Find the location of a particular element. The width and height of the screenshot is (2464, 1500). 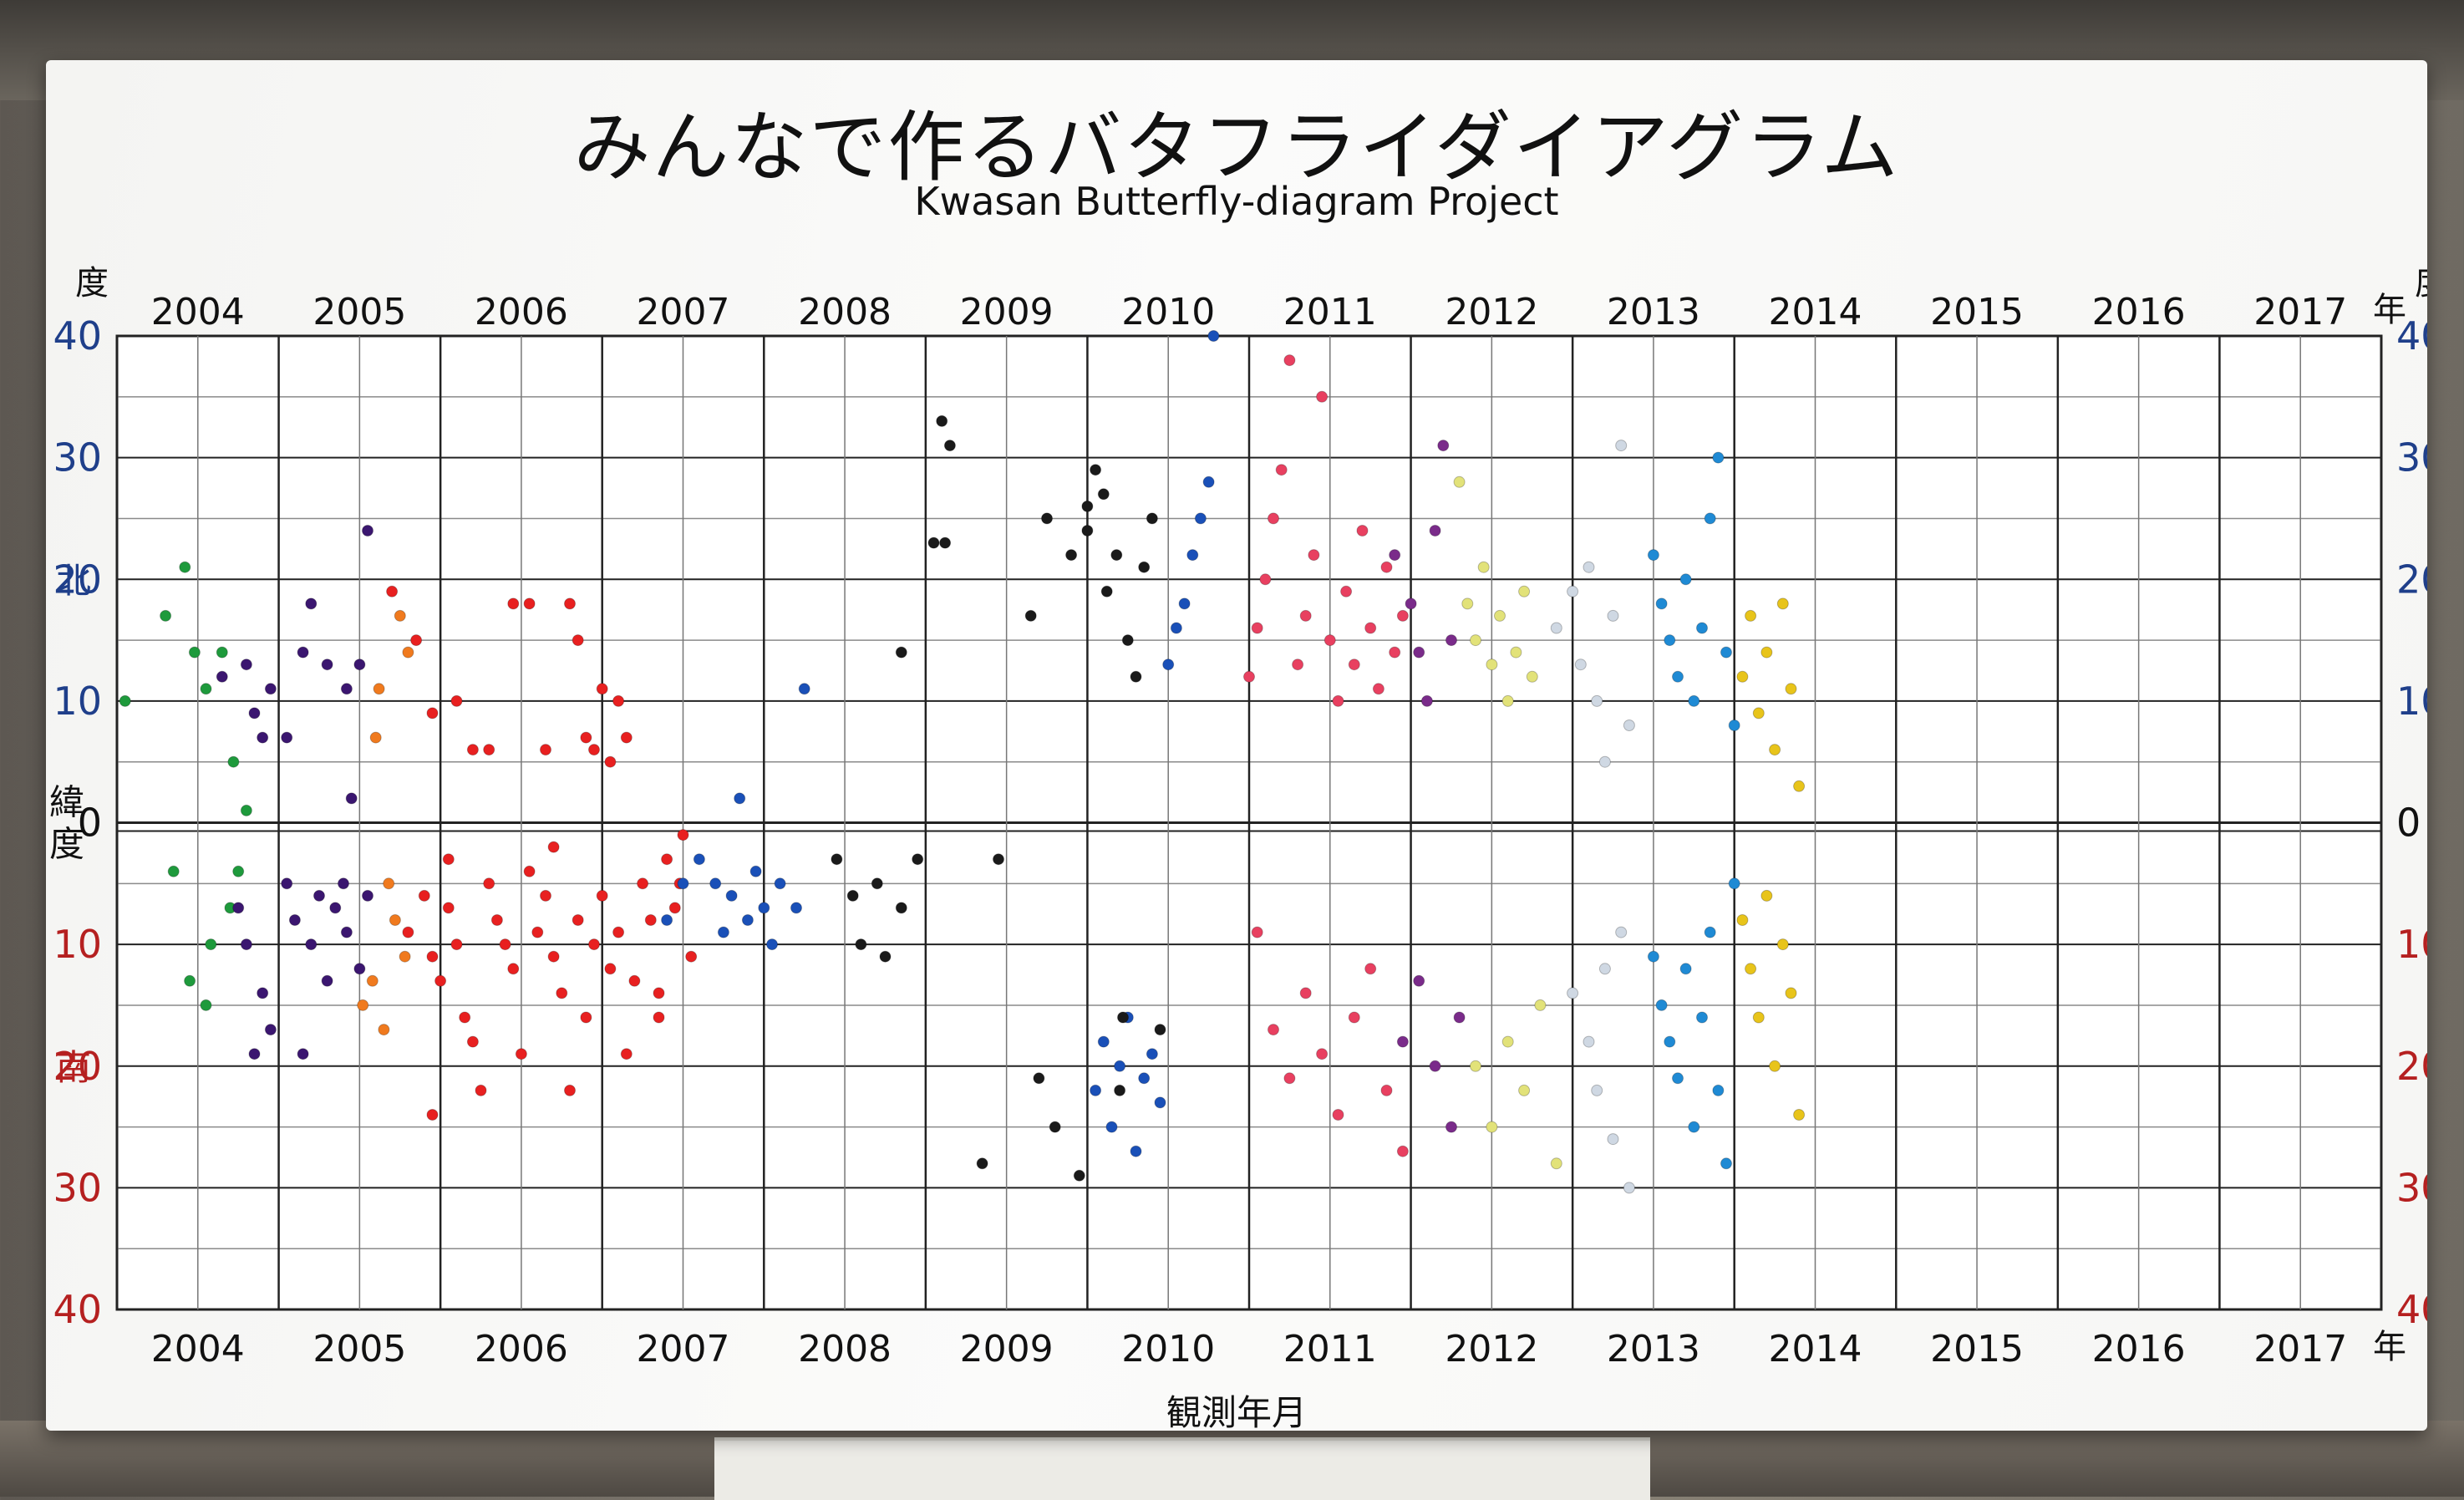

south-tick-right: 30 is located at coordinates (2411, 1188).